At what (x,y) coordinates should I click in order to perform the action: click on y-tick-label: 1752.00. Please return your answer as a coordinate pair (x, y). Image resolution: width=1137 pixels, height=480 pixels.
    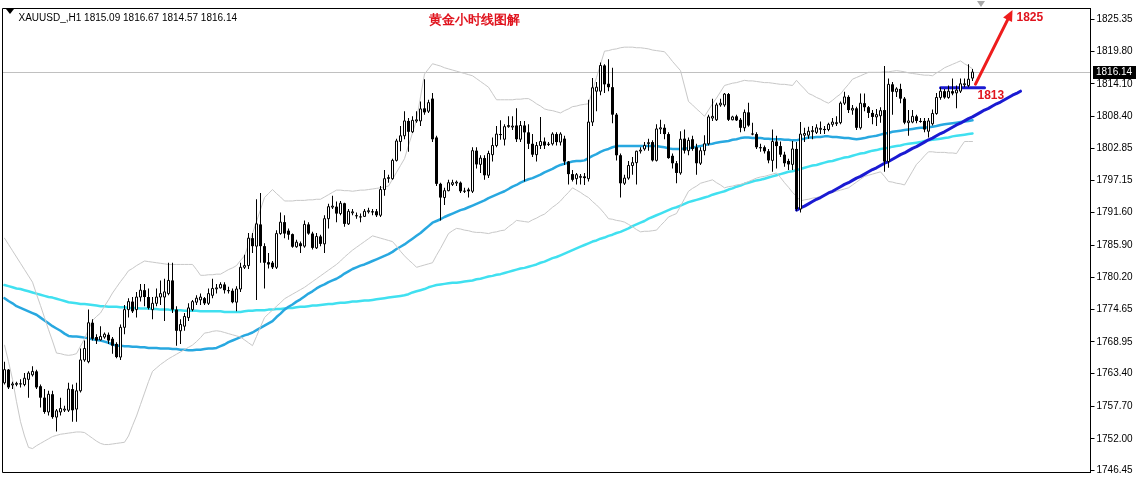
    Looking at the image, I should click on (1115, 438).